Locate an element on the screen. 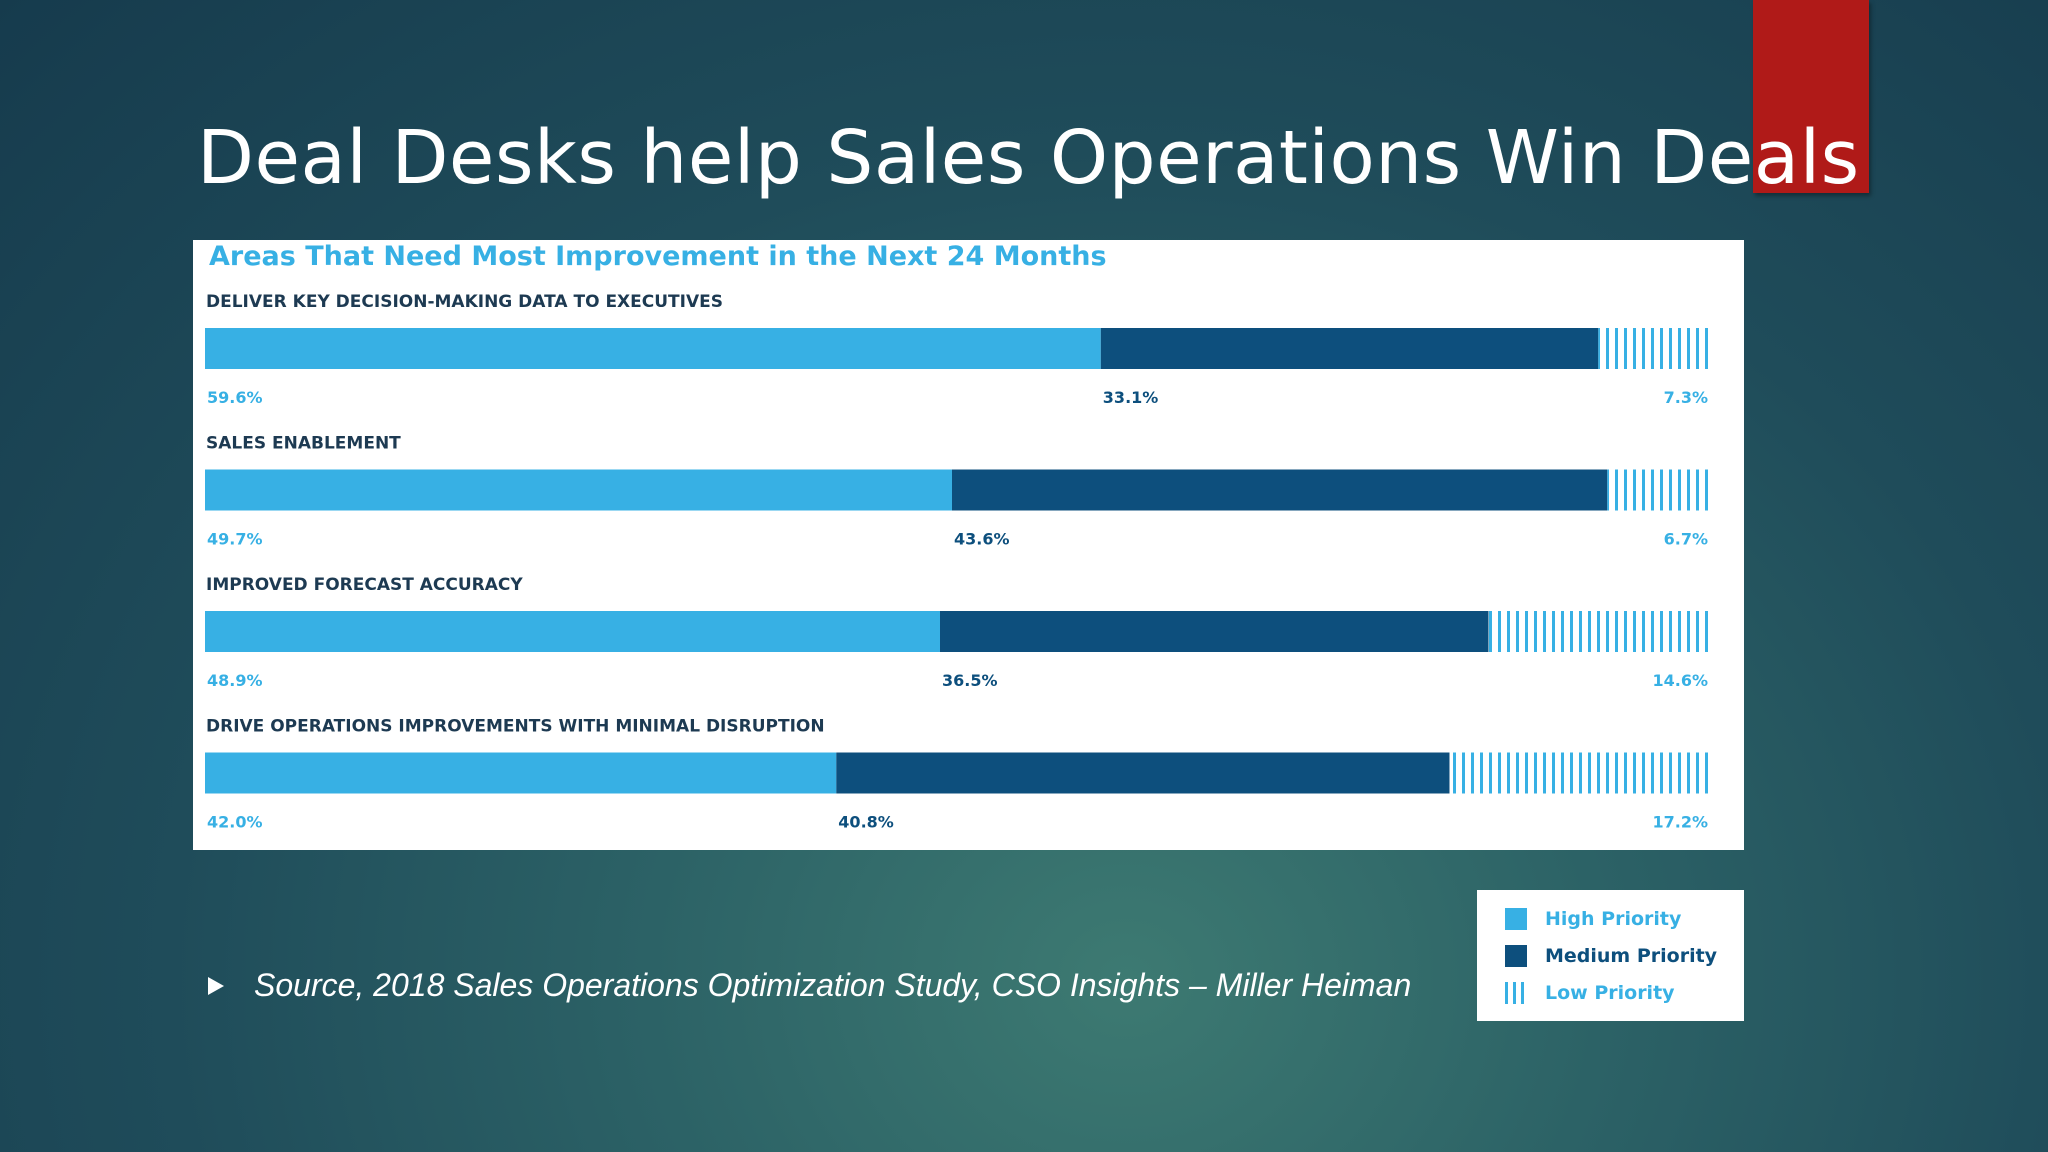 The image size is (2048, 1152). data-label-high: 42.0% is located at coordinates (235, 822).